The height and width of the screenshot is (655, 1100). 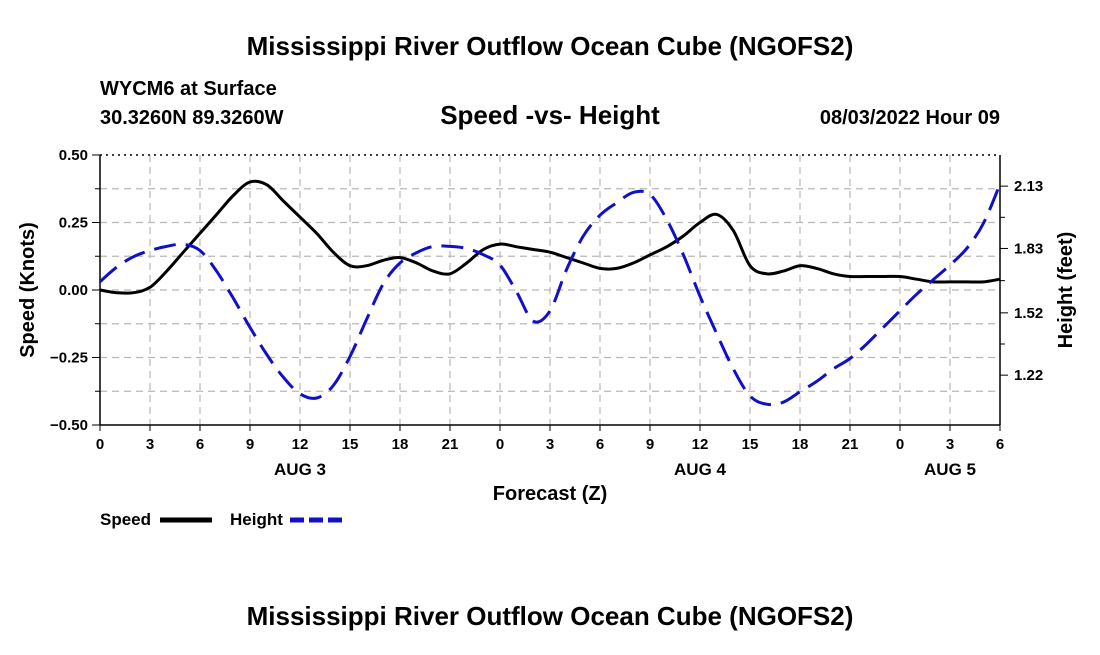 What do you see at coordinates (192, 118) in the screenshot?
I see `coords-label: 30.3260N 89.3260W` at bounding box center [192, 118].